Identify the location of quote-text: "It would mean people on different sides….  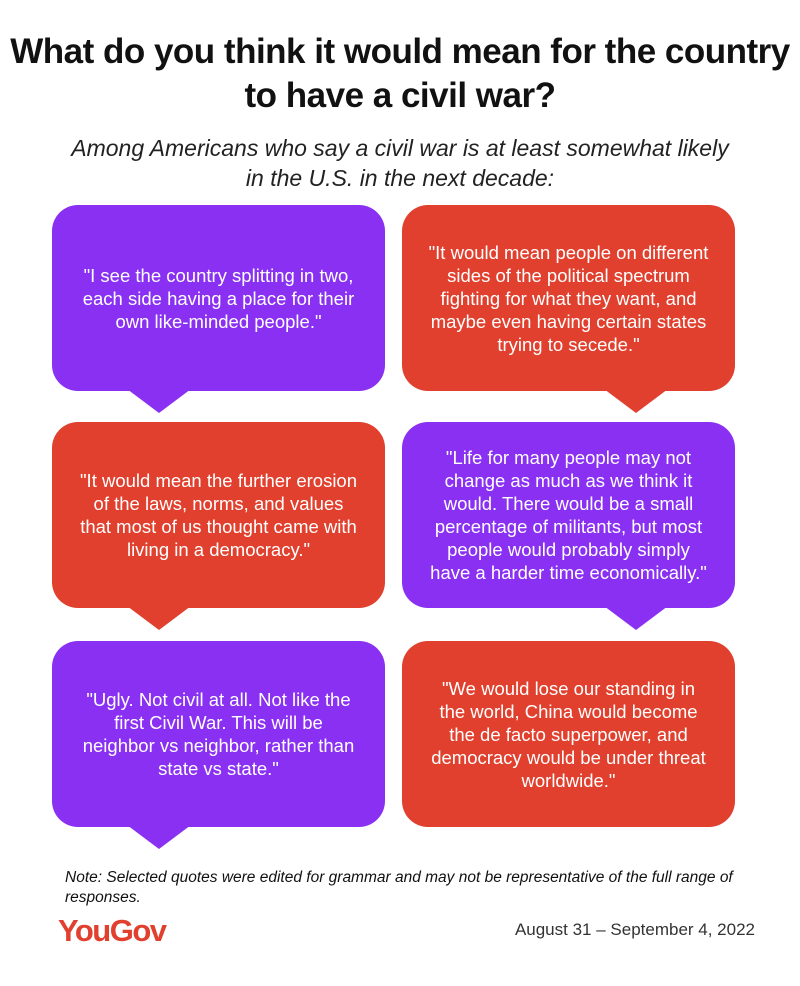
(568, 298).